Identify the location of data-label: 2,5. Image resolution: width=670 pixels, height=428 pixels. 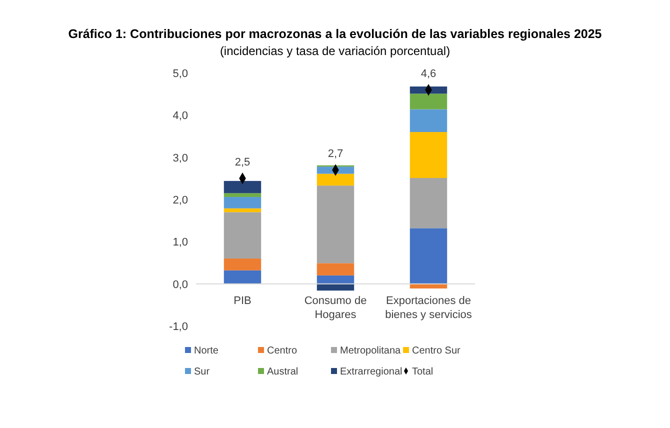
(242, 162).